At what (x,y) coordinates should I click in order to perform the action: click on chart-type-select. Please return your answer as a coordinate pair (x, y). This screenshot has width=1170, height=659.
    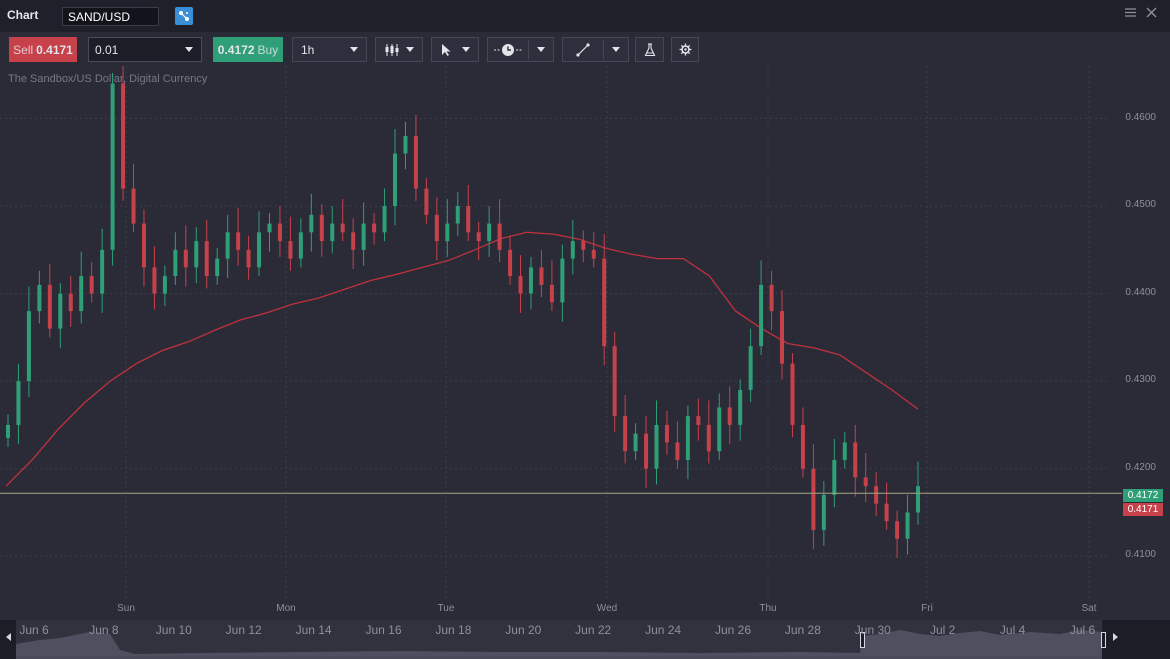
    Looking at the image, I should click on (399, 49).